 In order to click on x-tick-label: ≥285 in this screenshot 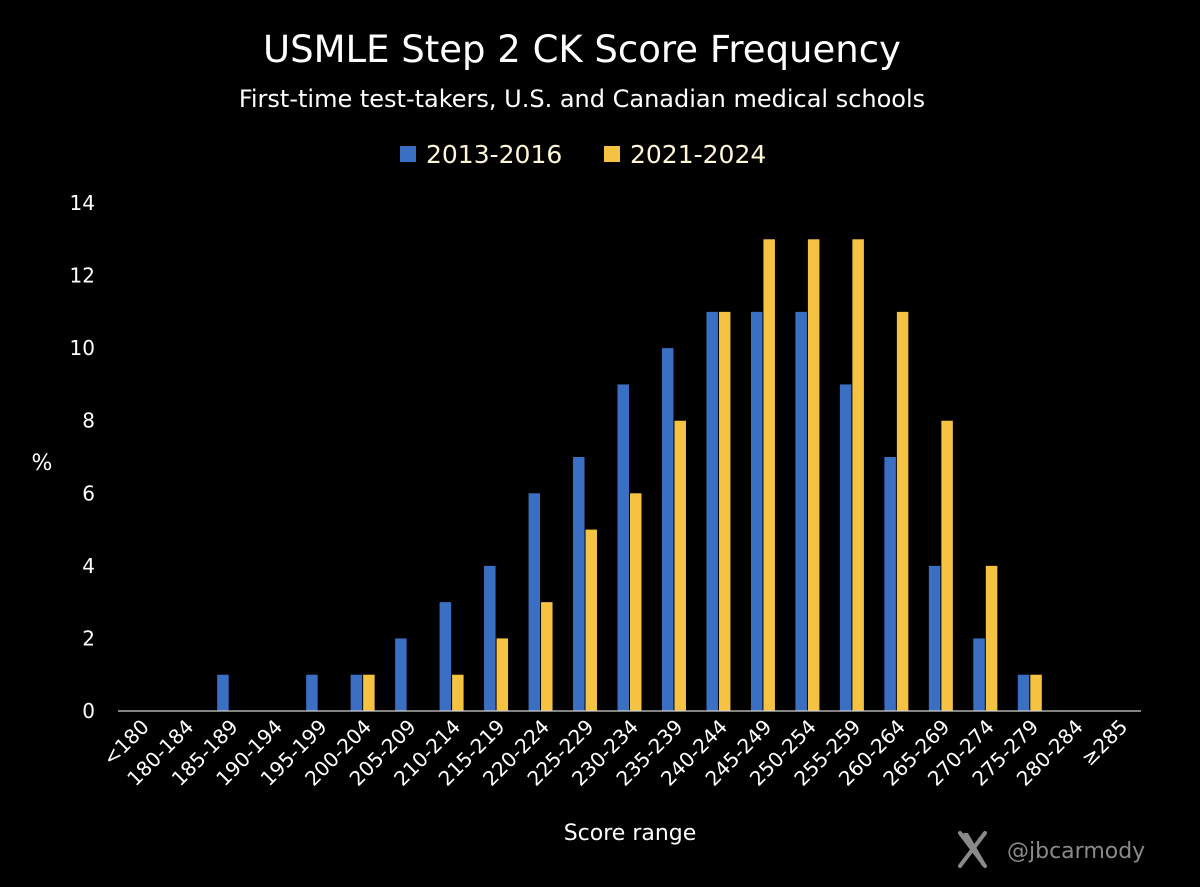, I will do `click(1104, 743)`.